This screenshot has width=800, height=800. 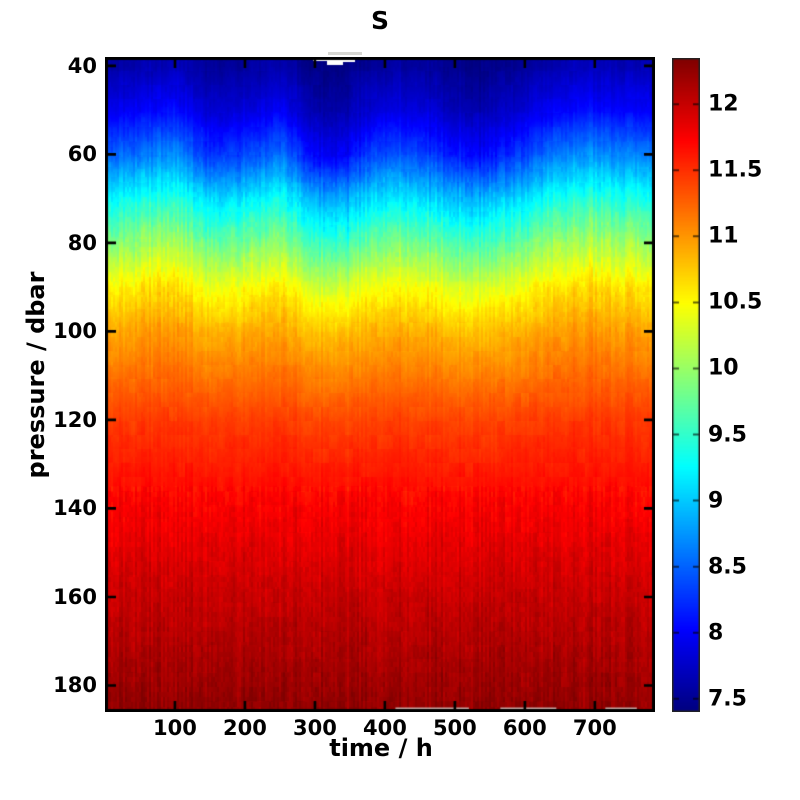 What do you see at coordinates (723, 104) in the screenshot?
I see `colorbar-tick-label: 12` at bounding box center [723, 104].